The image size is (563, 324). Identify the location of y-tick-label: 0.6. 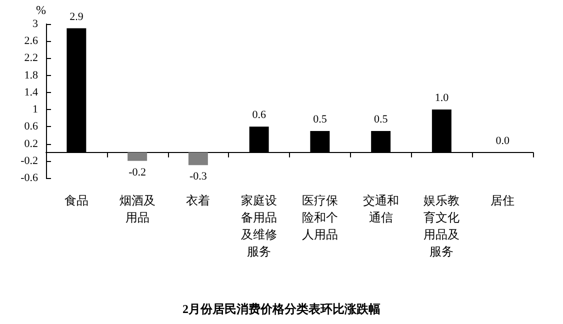
(31, 126).